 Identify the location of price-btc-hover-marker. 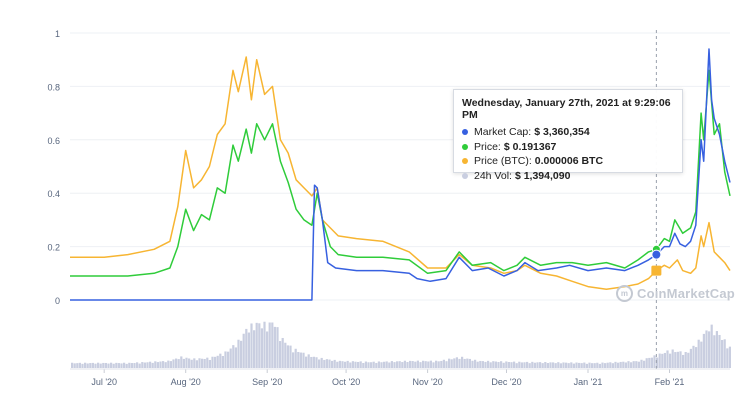
(656, 270).